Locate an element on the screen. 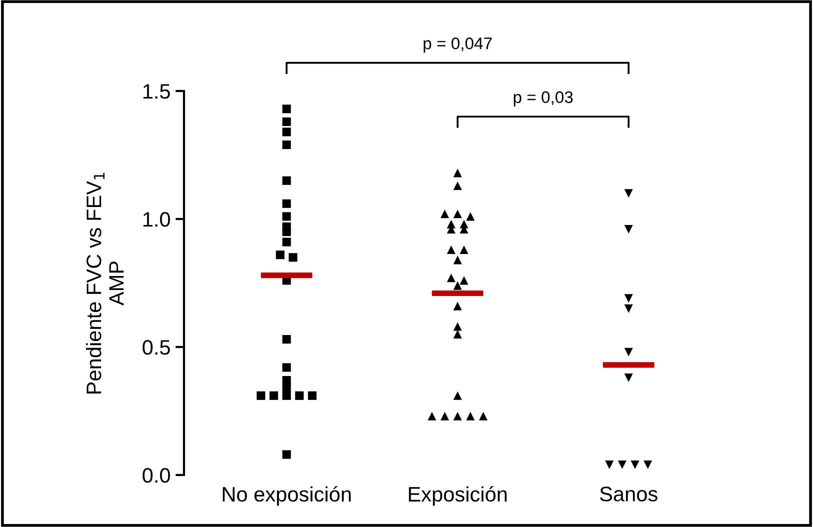 This screenshot has height=527, width=813. text: Pendiente FVC vs FEV$_{1}$ AMP is located at coordinates (105, 283).